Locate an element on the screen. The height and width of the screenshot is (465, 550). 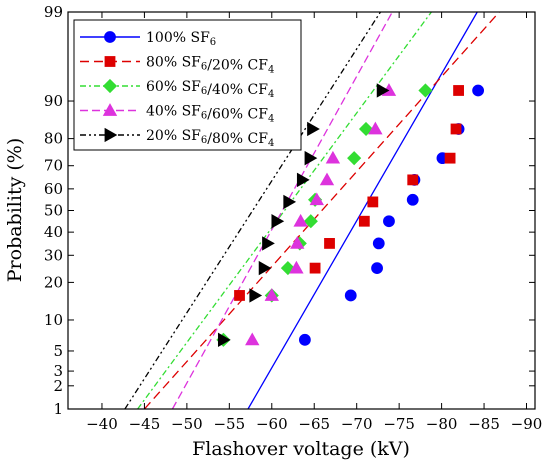
x-tick-label: −40 is located at coordinates (102, 424).